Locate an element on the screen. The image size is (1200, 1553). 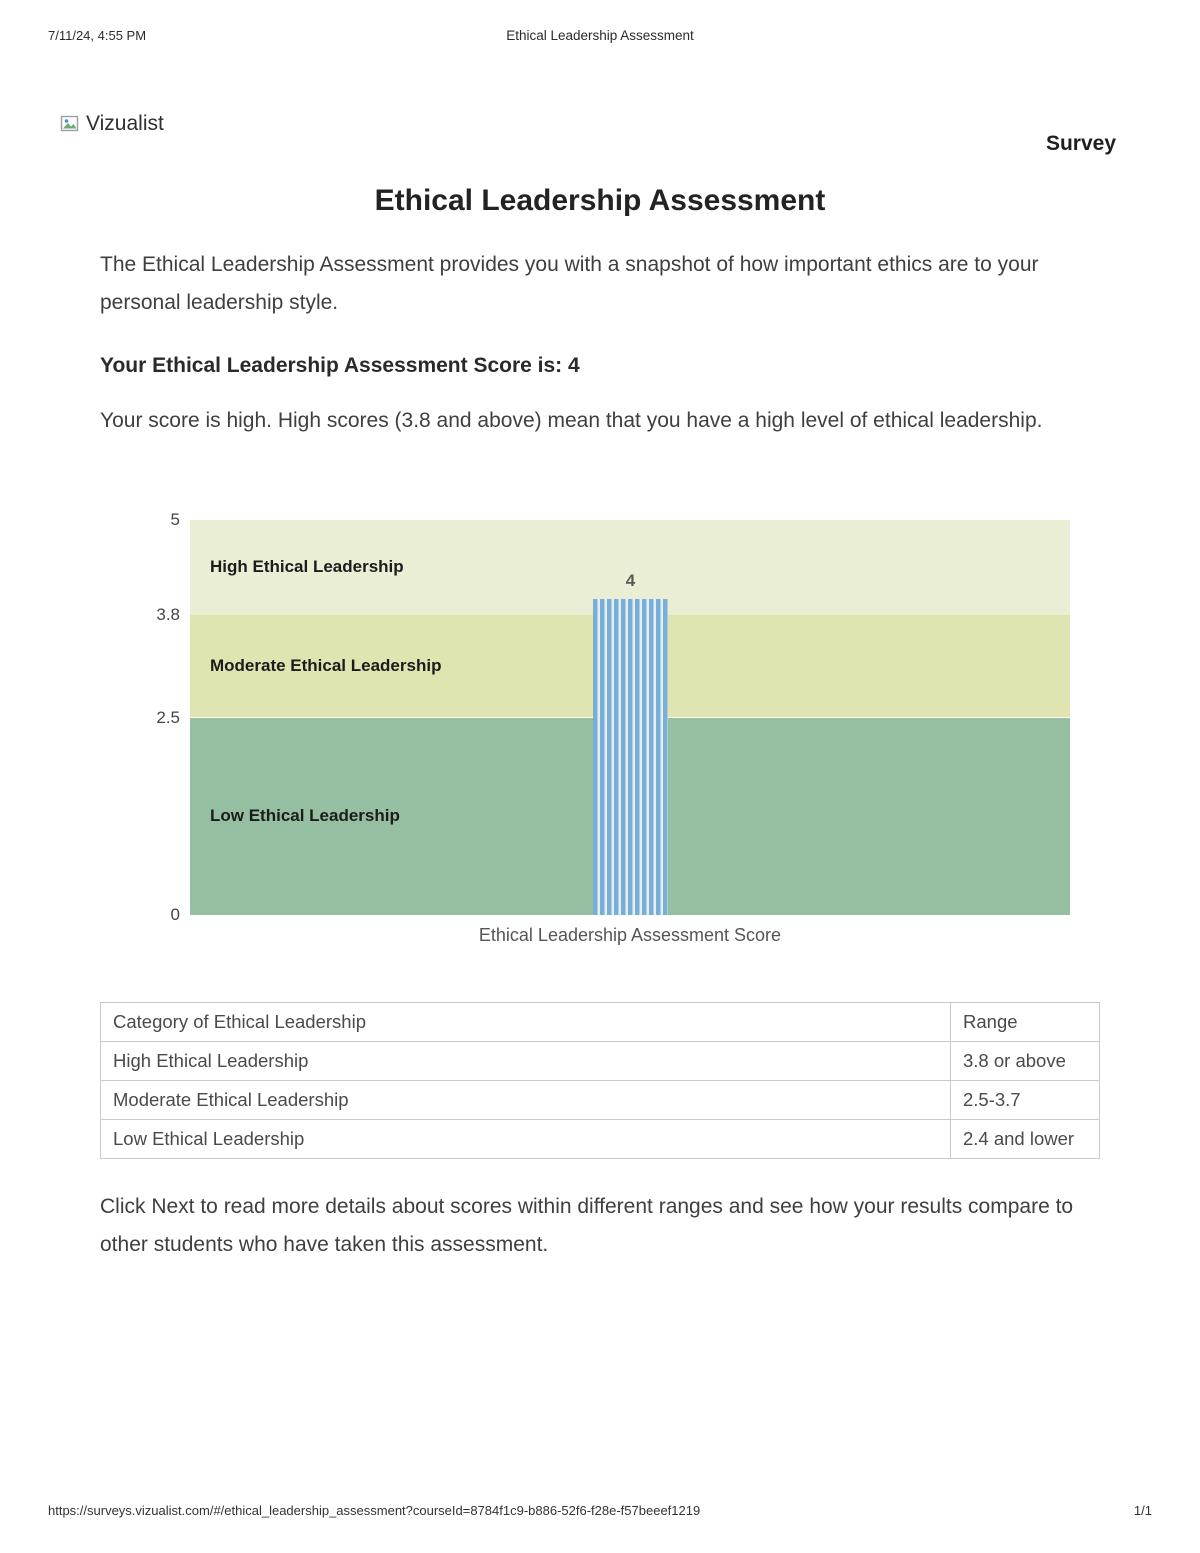
table-header-category: Category of Ethical Leadership is located at coordinates (525, 1022).